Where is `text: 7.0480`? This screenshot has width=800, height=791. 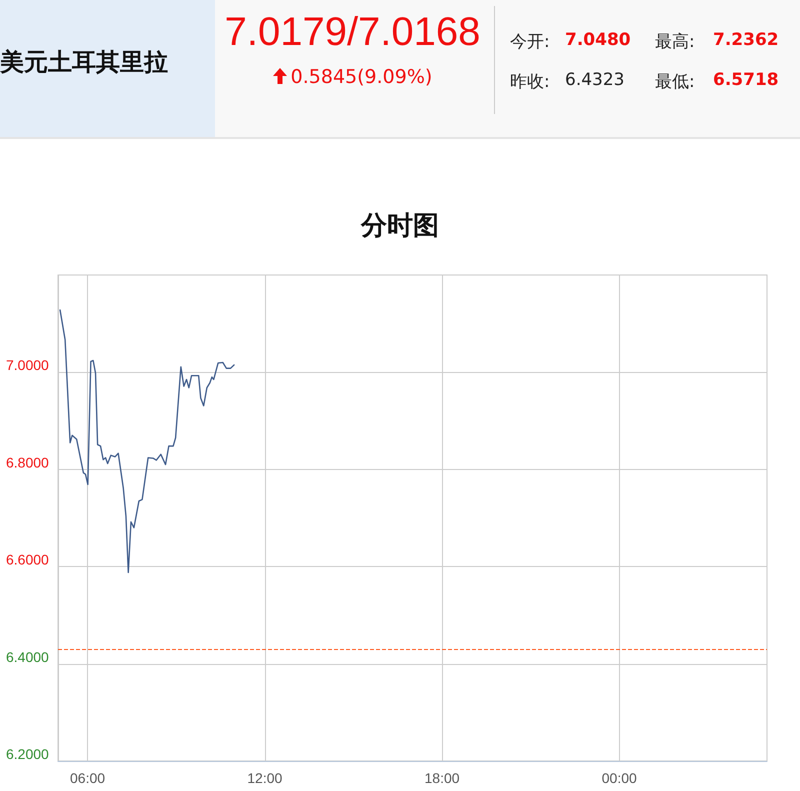 text: 7.0480 is located at coordinates (598, 40).